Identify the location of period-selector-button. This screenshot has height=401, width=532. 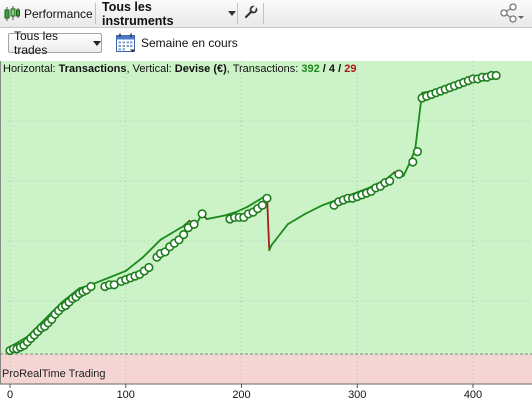
(126, 43).